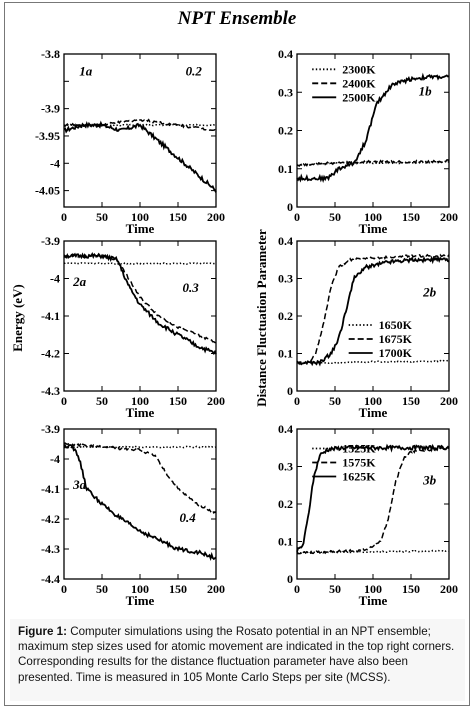  I want to click on step-size-label: 0.2, so click(194, 70).